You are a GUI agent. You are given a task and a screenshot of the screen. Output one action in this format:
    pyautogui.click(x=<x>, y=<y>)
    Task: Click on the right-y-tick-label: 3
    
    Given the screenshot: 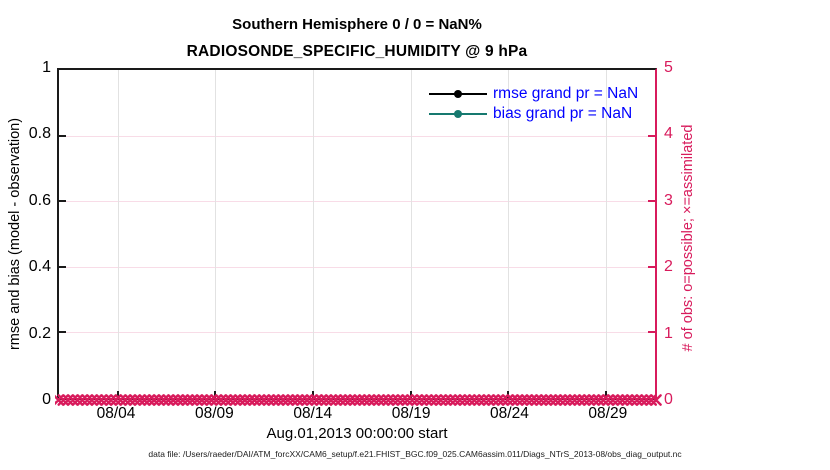 What is the action you would take?
    pyautogui.click(x=668, y=200)
    